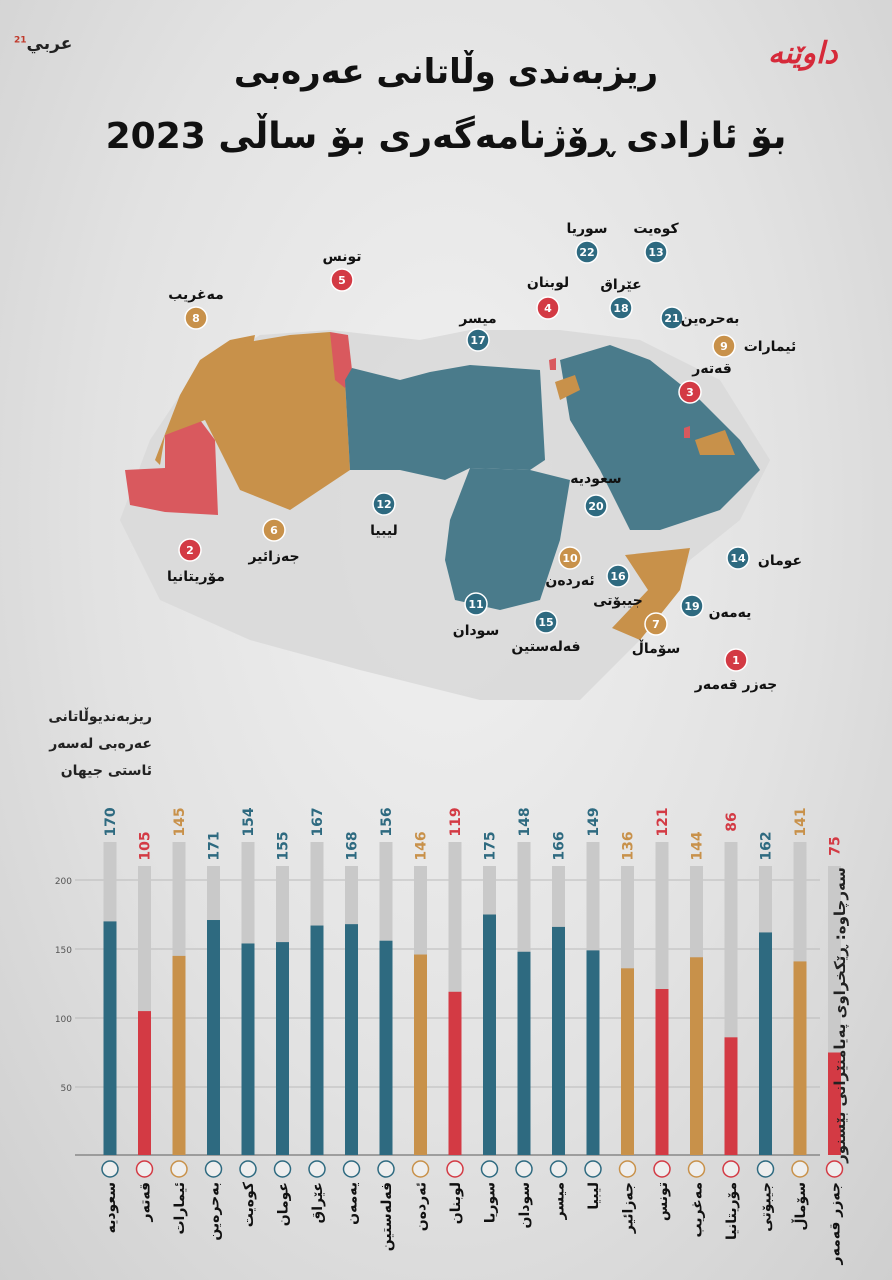 This screenshot has width=892, height=1280. What do you see at coordinates (593, 1169) in the screenshot?
I see `libya-flag` at bounding box center [593, 1169].